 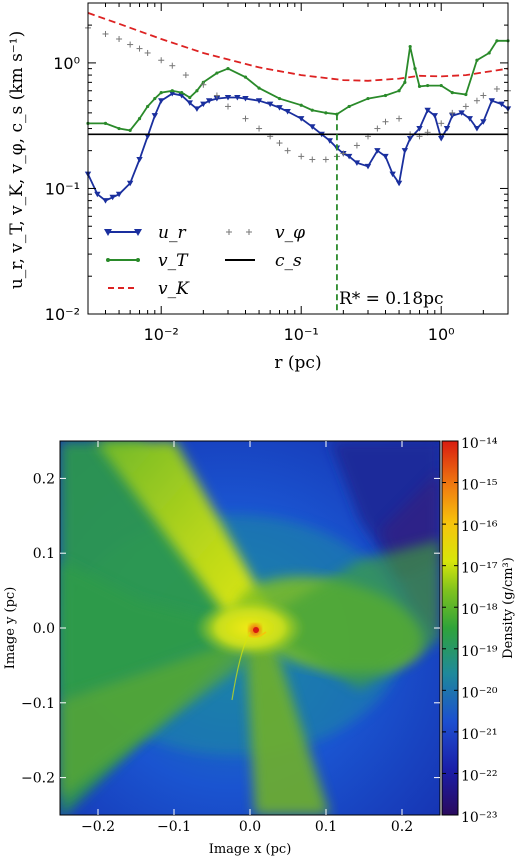 What do you see at coordinates (10, 628) in the screenshot?
I see `heatmap-y-axis-label: Image y (pc)` at bounding box center [10, 628].